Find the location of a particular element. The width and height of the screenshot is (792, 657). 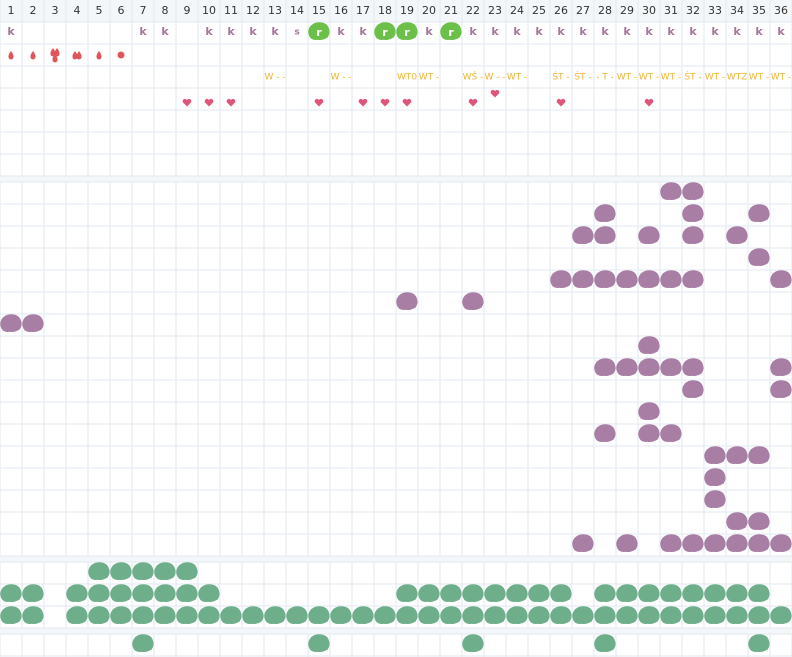

day-number: 27 is located at coordinates (583, 10).